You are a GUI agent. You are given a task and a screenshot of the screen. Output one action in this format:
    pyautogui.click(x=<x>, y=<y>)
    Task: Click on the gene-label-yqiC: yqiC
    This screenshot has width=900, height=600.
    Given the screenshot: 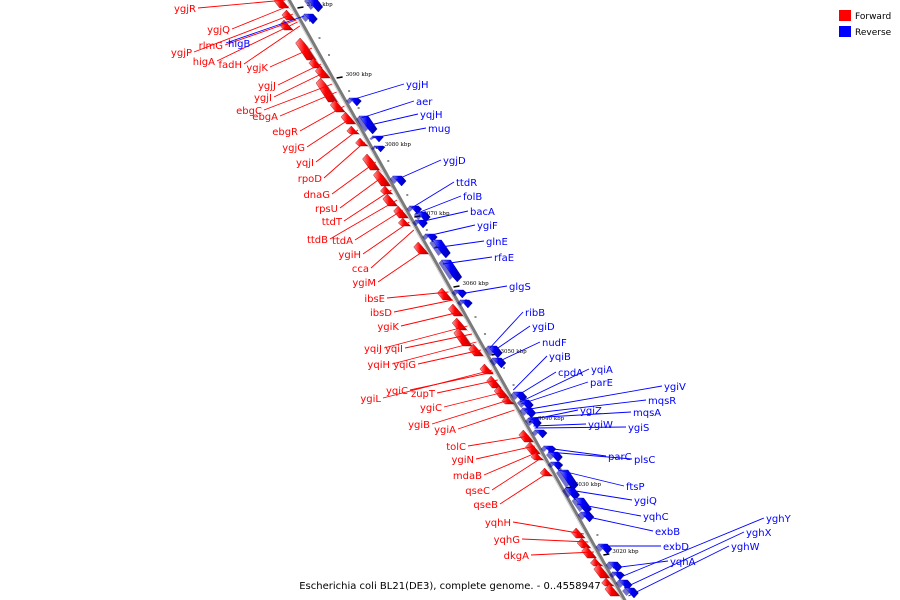 What is the action you would take?
    pyautogui.click(x=397, y=391)
    